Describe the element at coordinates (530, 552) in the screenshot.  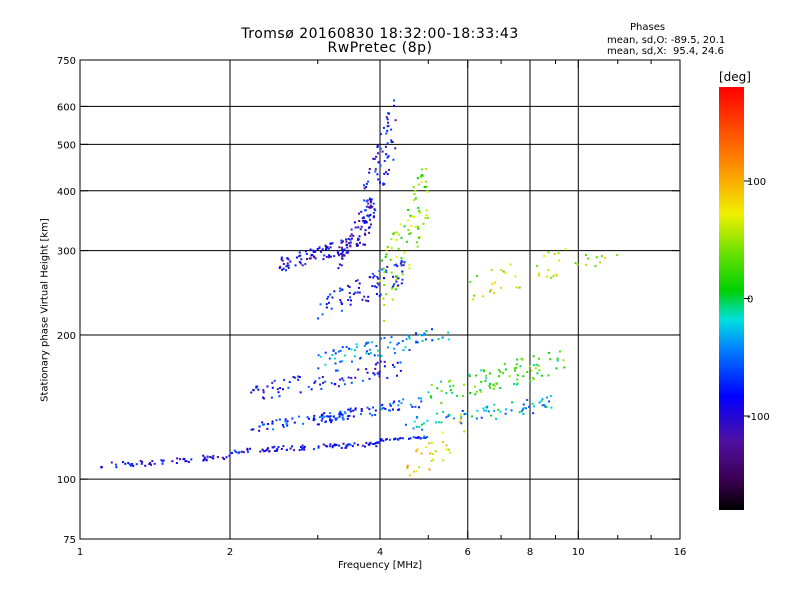
I see `x-tick-label: 8` at that location.